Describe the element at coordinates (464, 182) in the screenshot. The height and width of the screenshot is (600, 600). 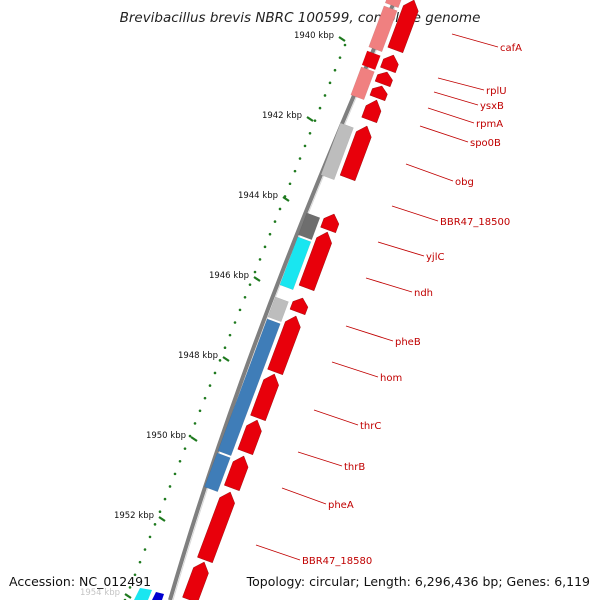
I see `gene-label: obg` at that location.